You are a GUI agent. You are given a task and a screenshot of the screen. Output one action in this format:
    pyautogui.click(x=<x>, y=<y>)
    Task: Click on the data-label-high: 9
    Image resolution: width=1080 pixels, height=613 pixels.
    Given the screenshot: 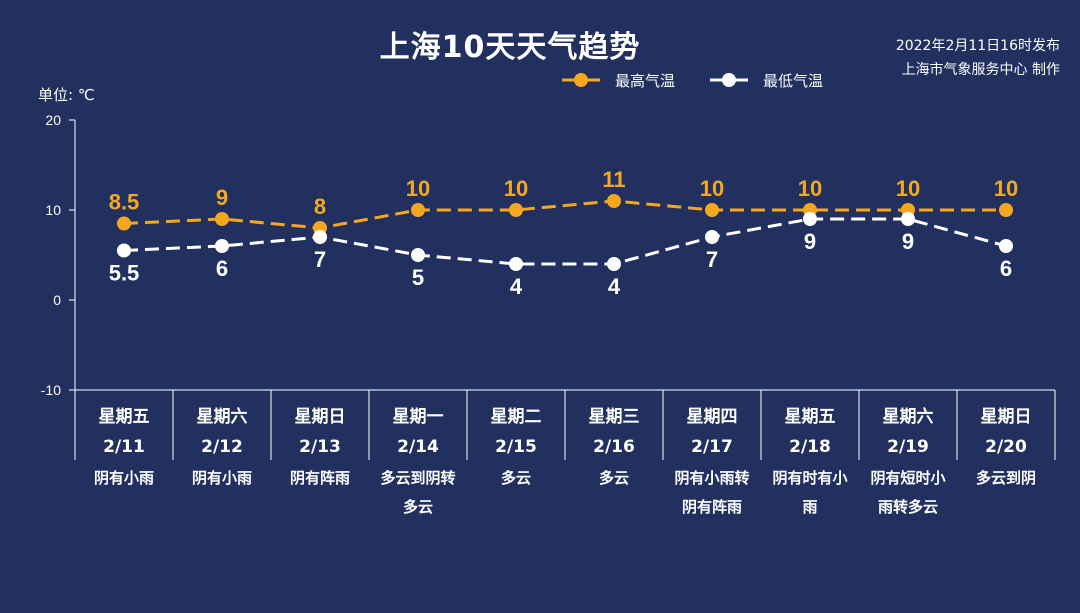 What is the action you would take?
    pyautogui.click(x=222, y=197)
    